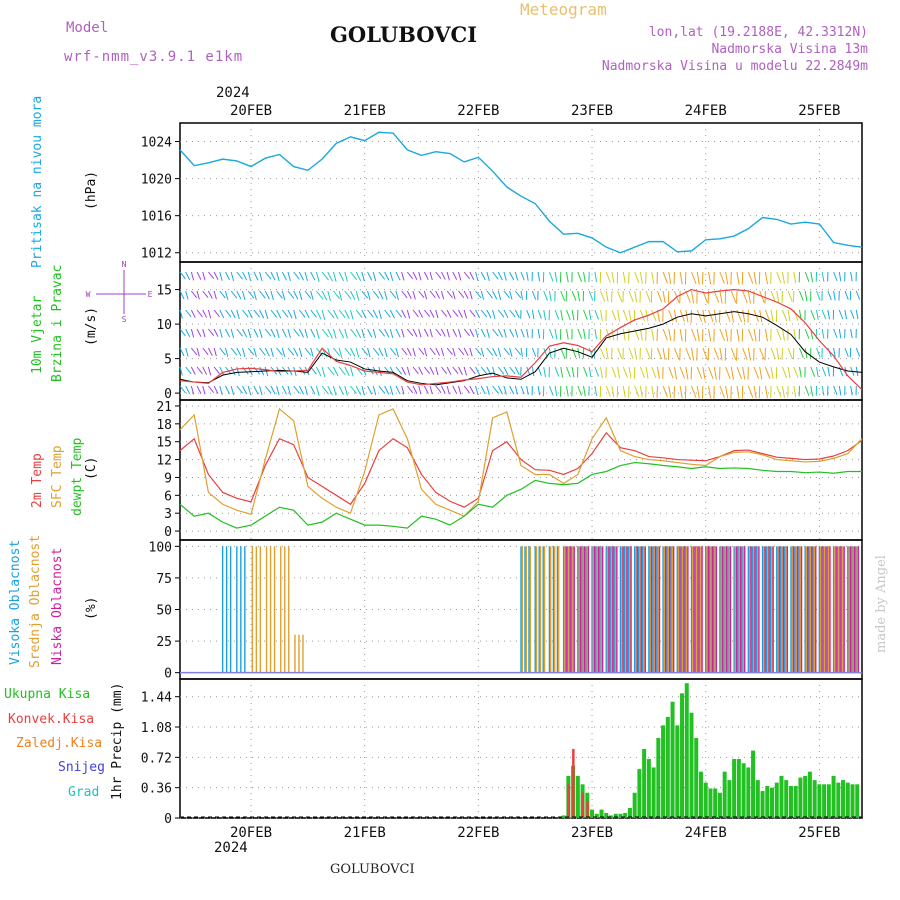  What do you see at coordinates (563, 9) in the screenshot?
I see `meteogram-title: Meteogram` at bounding box center [563, 9].